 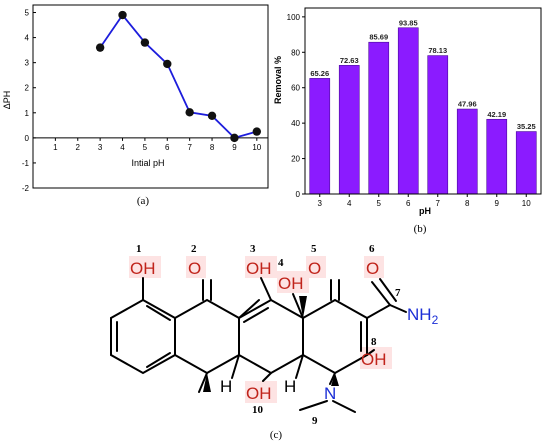 I want to click on n9-wedge, so click(x=335, y=379).